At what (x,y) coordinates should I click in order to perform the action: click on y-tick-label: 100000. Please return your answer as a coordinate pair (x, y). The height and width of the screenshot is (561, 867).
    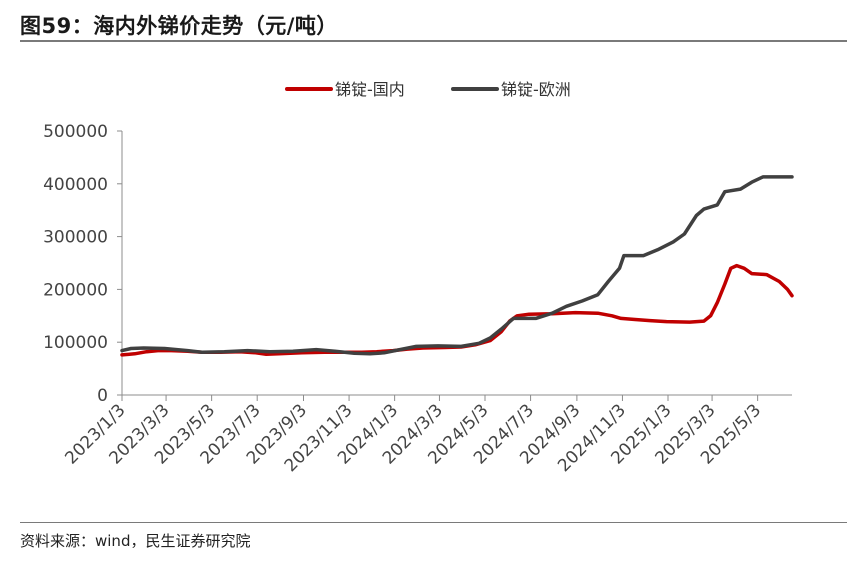
    Looking at the image, I should click on (75, 343).